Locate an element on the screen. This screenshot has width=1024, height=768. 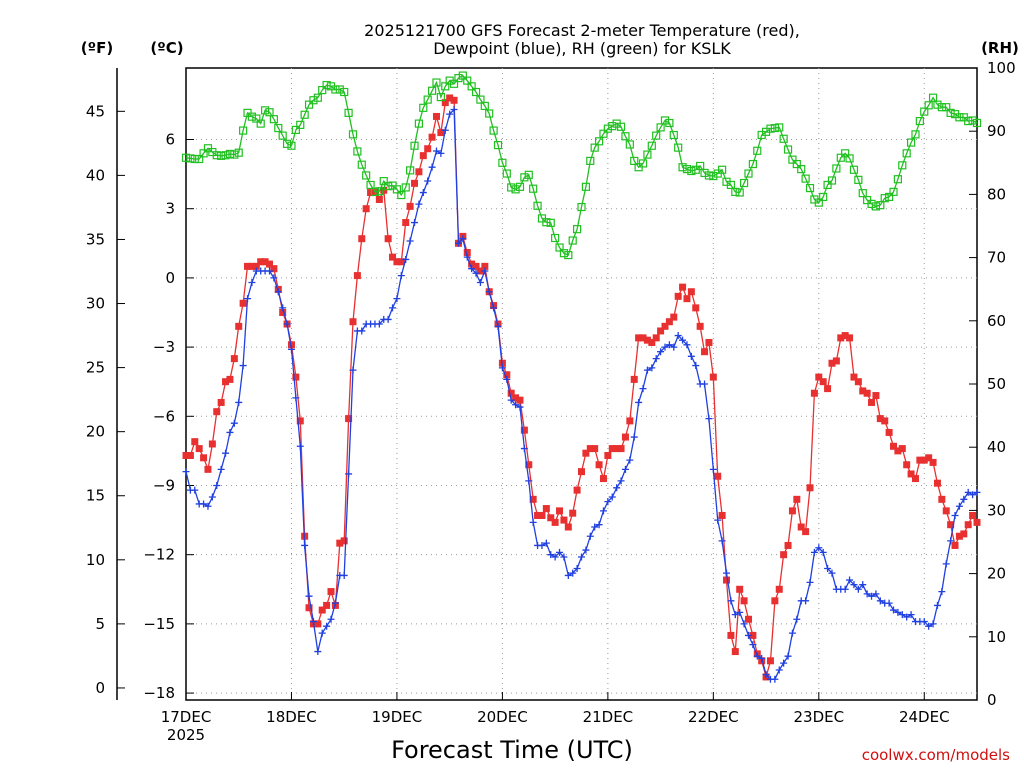
credit-label: coolwx.com/models is located at coordinates (936, 755).